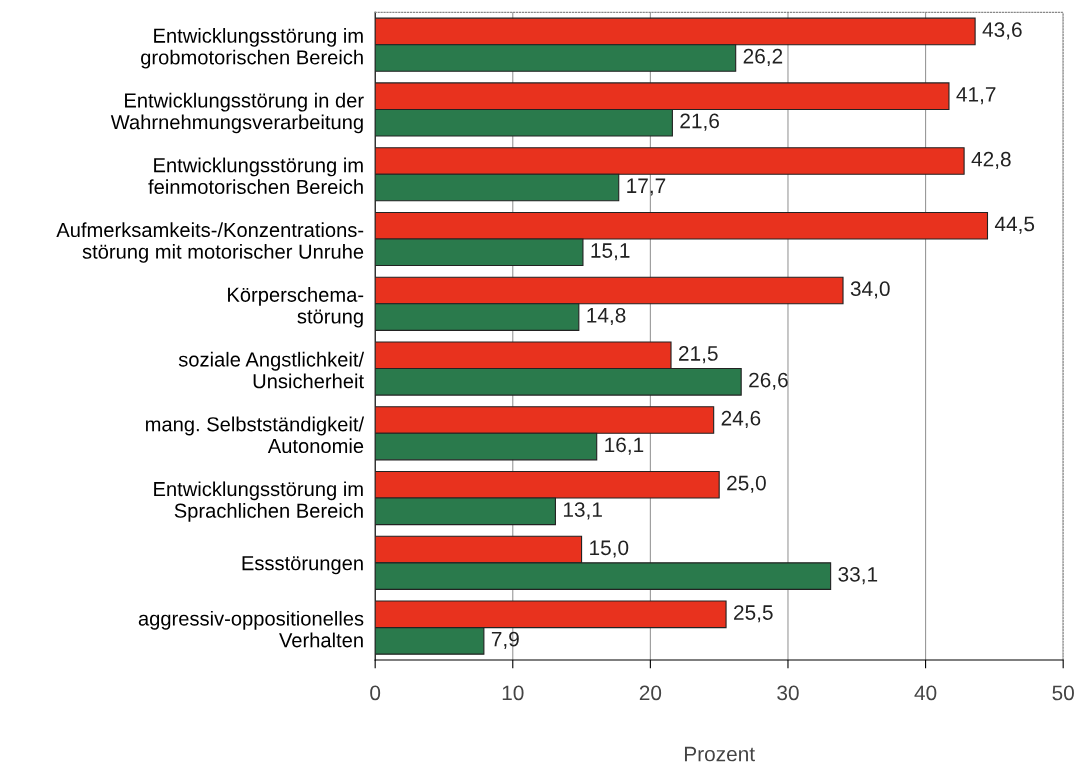  I want to click on y-tick-label: Entwicklungsstörung im grobmotorischen Bereich, so click(252, 48).